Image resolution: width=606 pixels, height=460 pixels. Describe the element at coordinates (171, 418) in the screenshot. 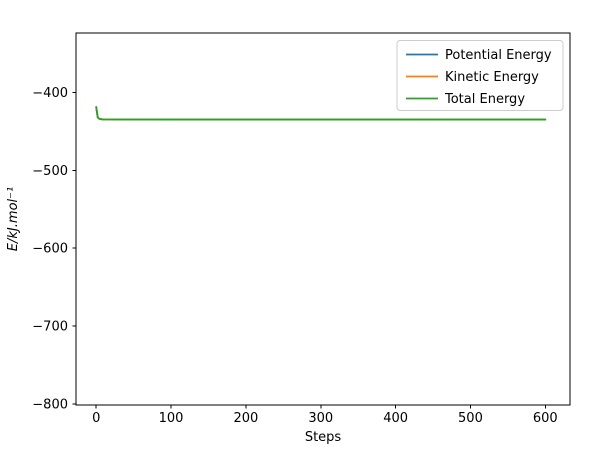

I see `x-tick-label: 100` at that location.